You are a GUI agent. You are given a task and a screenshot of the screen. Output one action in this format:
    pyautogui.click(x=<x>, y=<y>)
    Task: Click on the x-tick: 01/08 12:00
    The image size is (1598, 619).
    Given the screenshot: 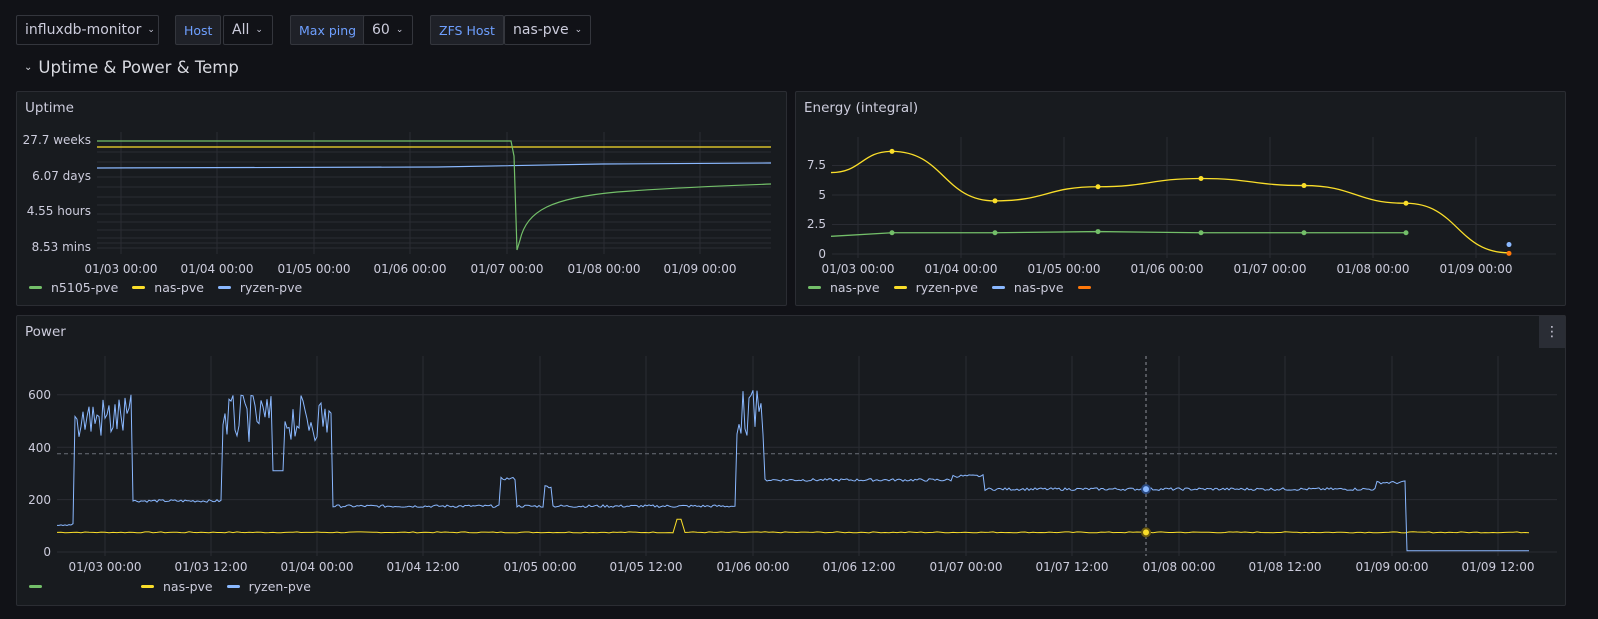 What is the action you would take?
    pyautogui.click(x=1285, y=567)
    